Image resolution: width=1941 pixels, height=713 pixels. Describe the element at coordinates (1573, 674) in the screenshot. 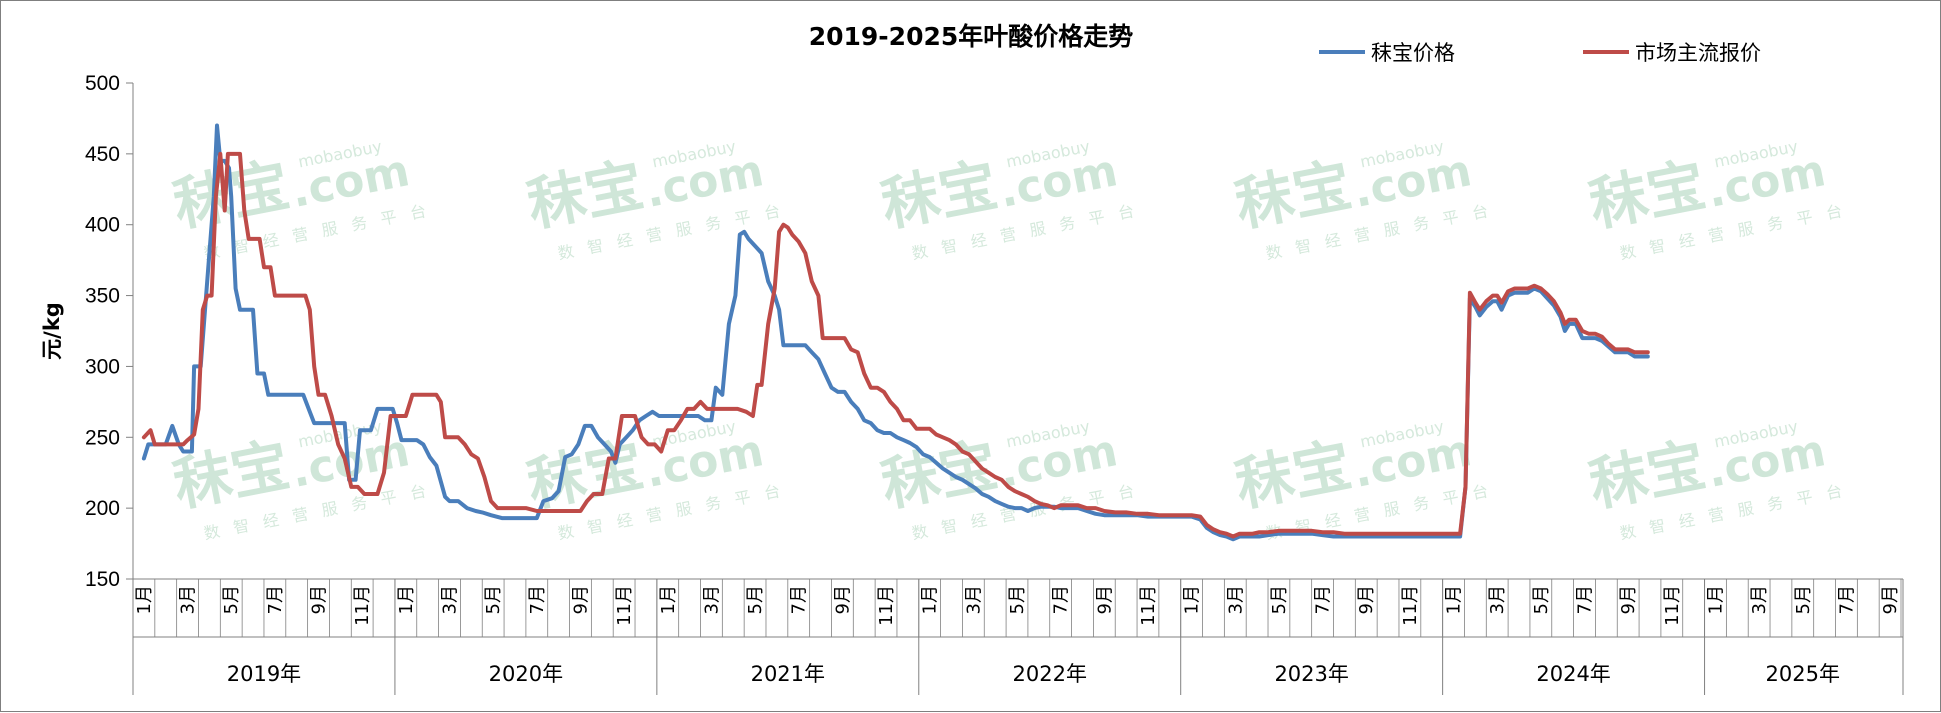

I see `x-year-label: 2024年` at that location.